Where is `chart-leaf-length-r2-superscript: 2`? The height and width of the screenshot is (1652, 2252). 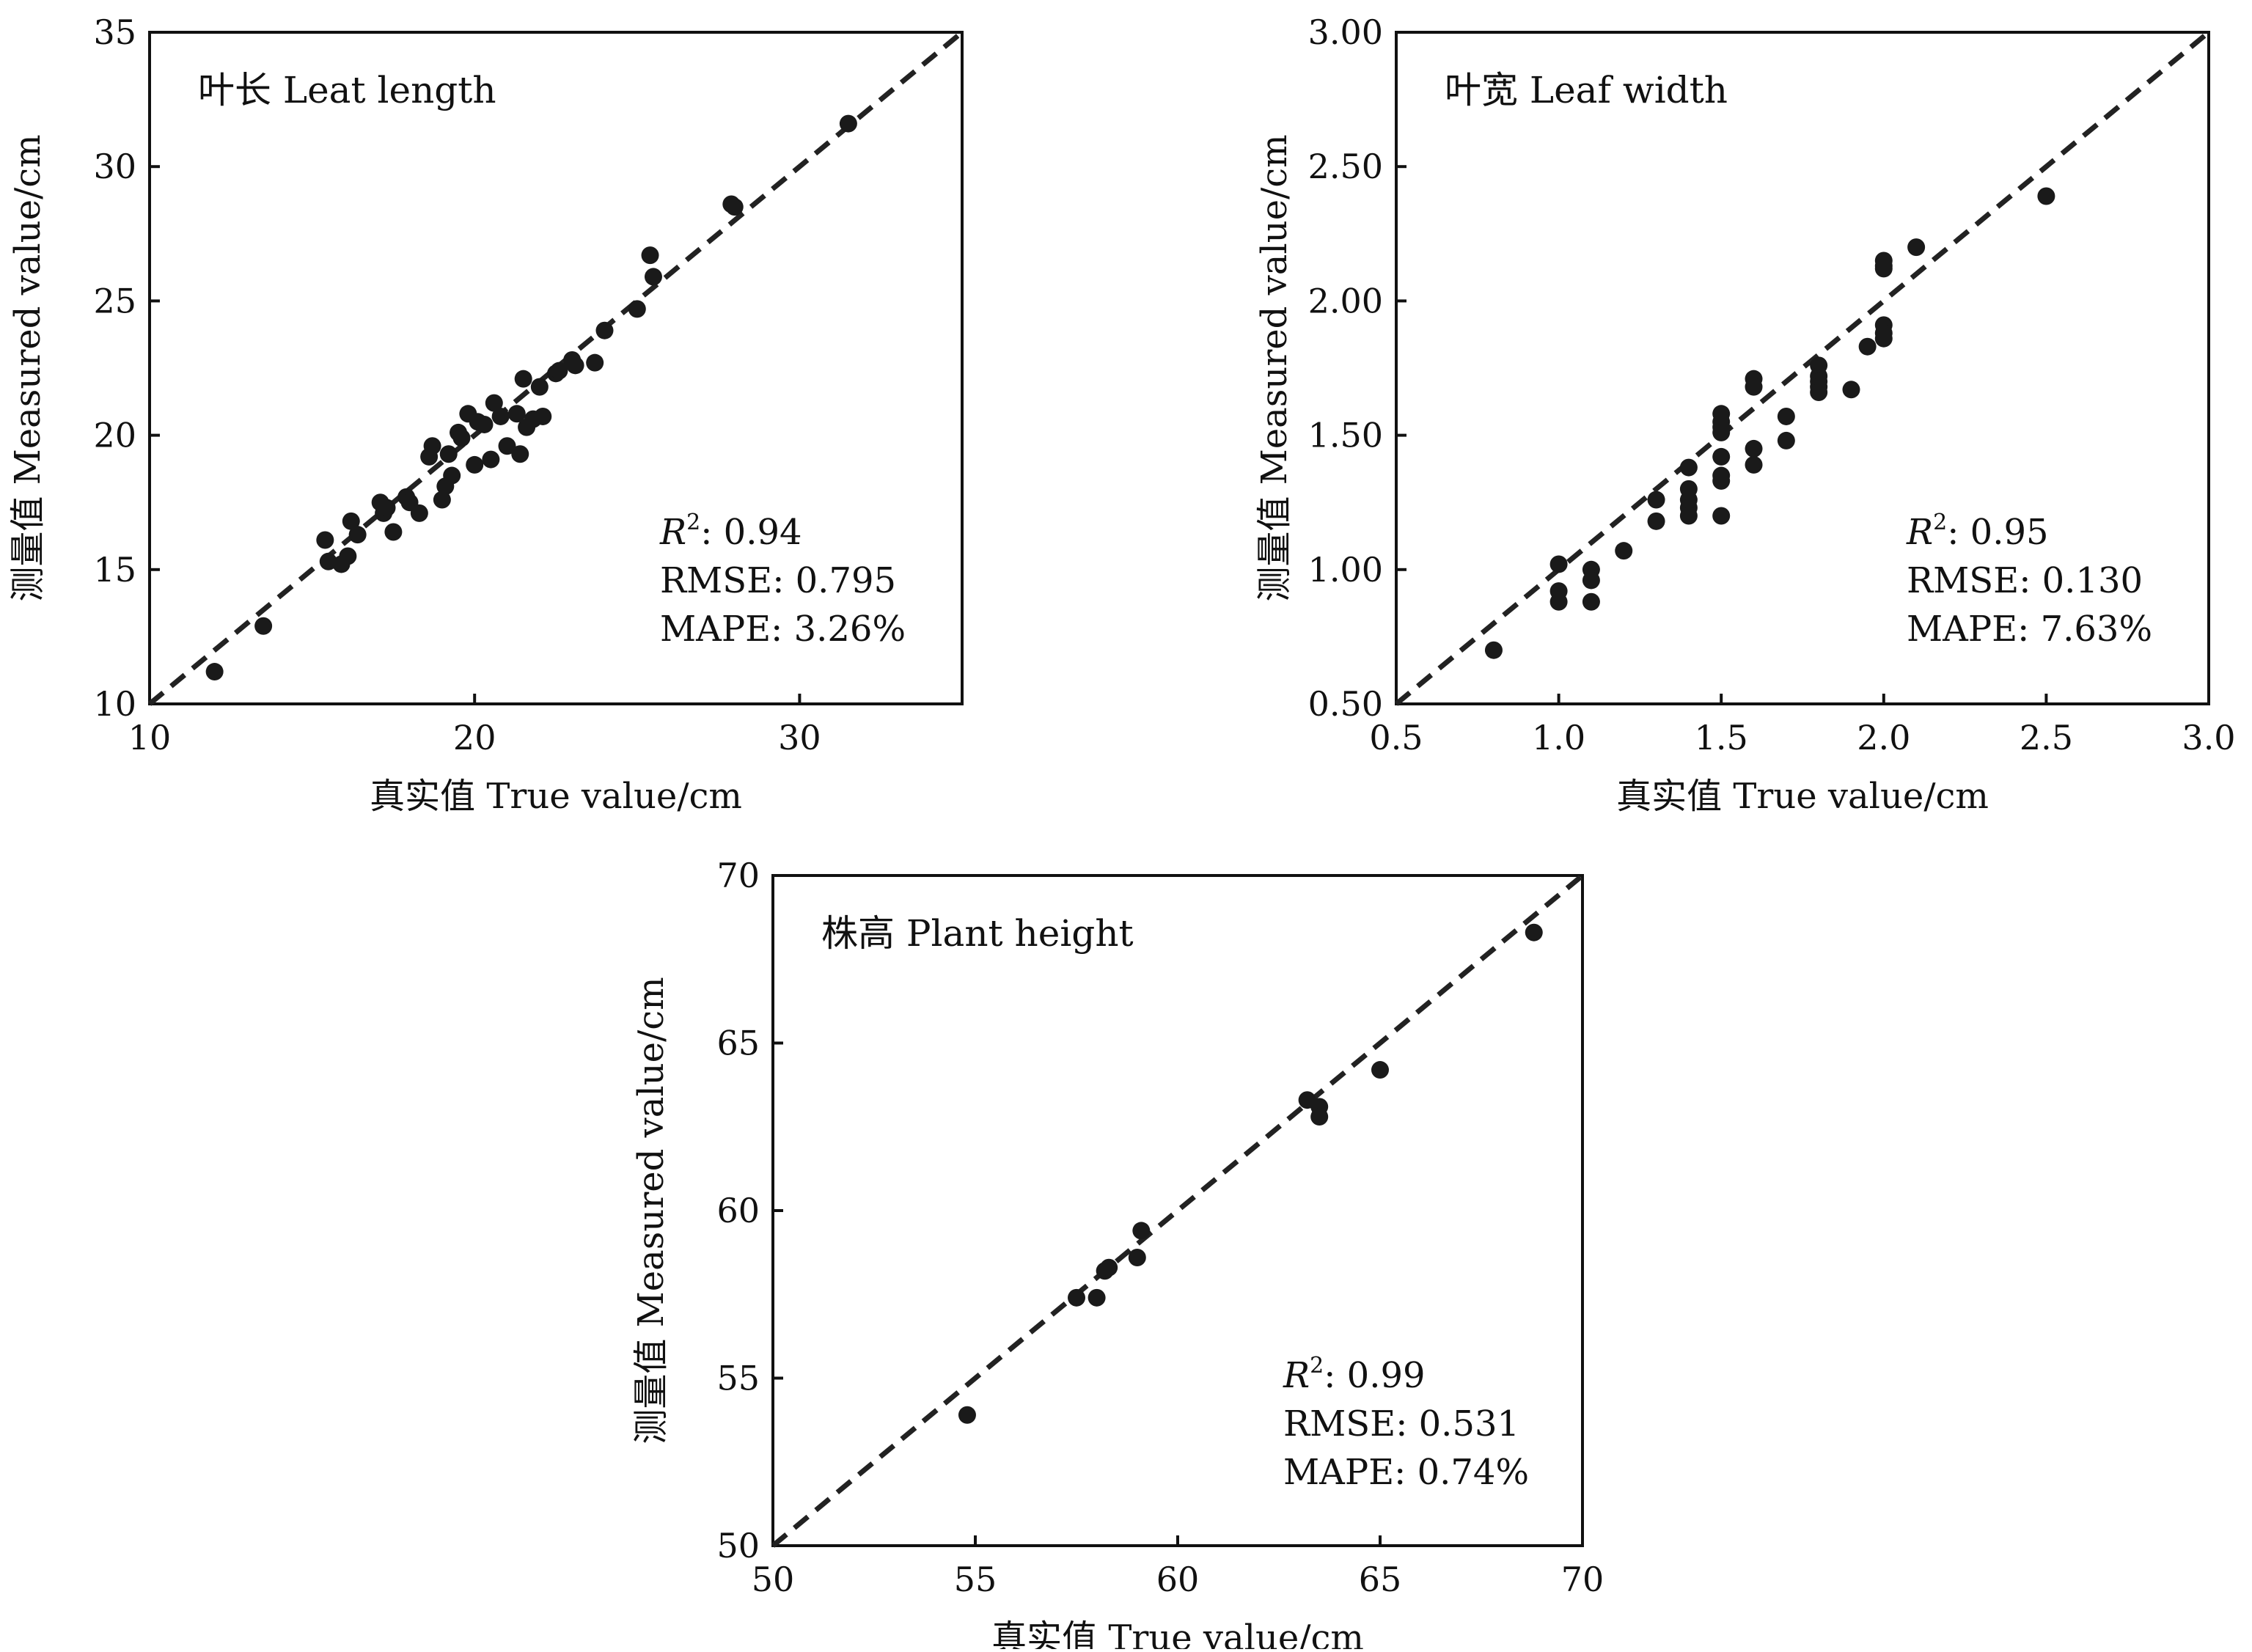
chart-leaf-length-r2-superscript: 2 is located at coordinates (693, 523).